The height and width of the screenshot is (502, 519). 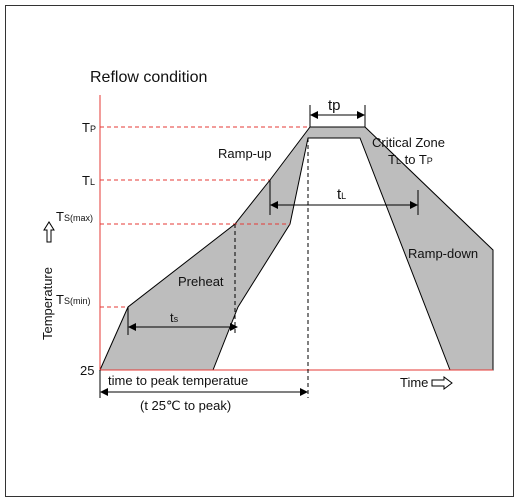 I want to click on tl-label: tL, so click(x=341, y=194).